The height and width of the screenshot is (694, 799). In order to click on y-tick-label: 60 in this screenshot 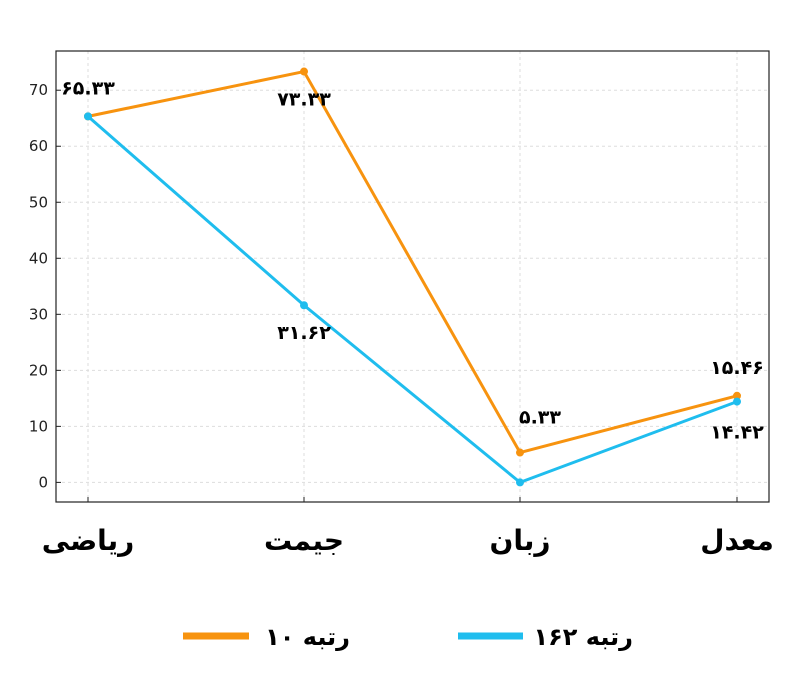, I will do `click(38, 146)`.